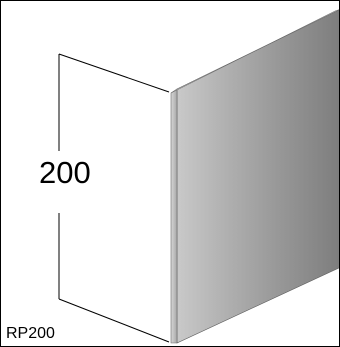 The image size is (340, 347). What do you see at coordinates (174, 216) in the screenshot?
I see `panel-edge` at bounding box center [174, 216].